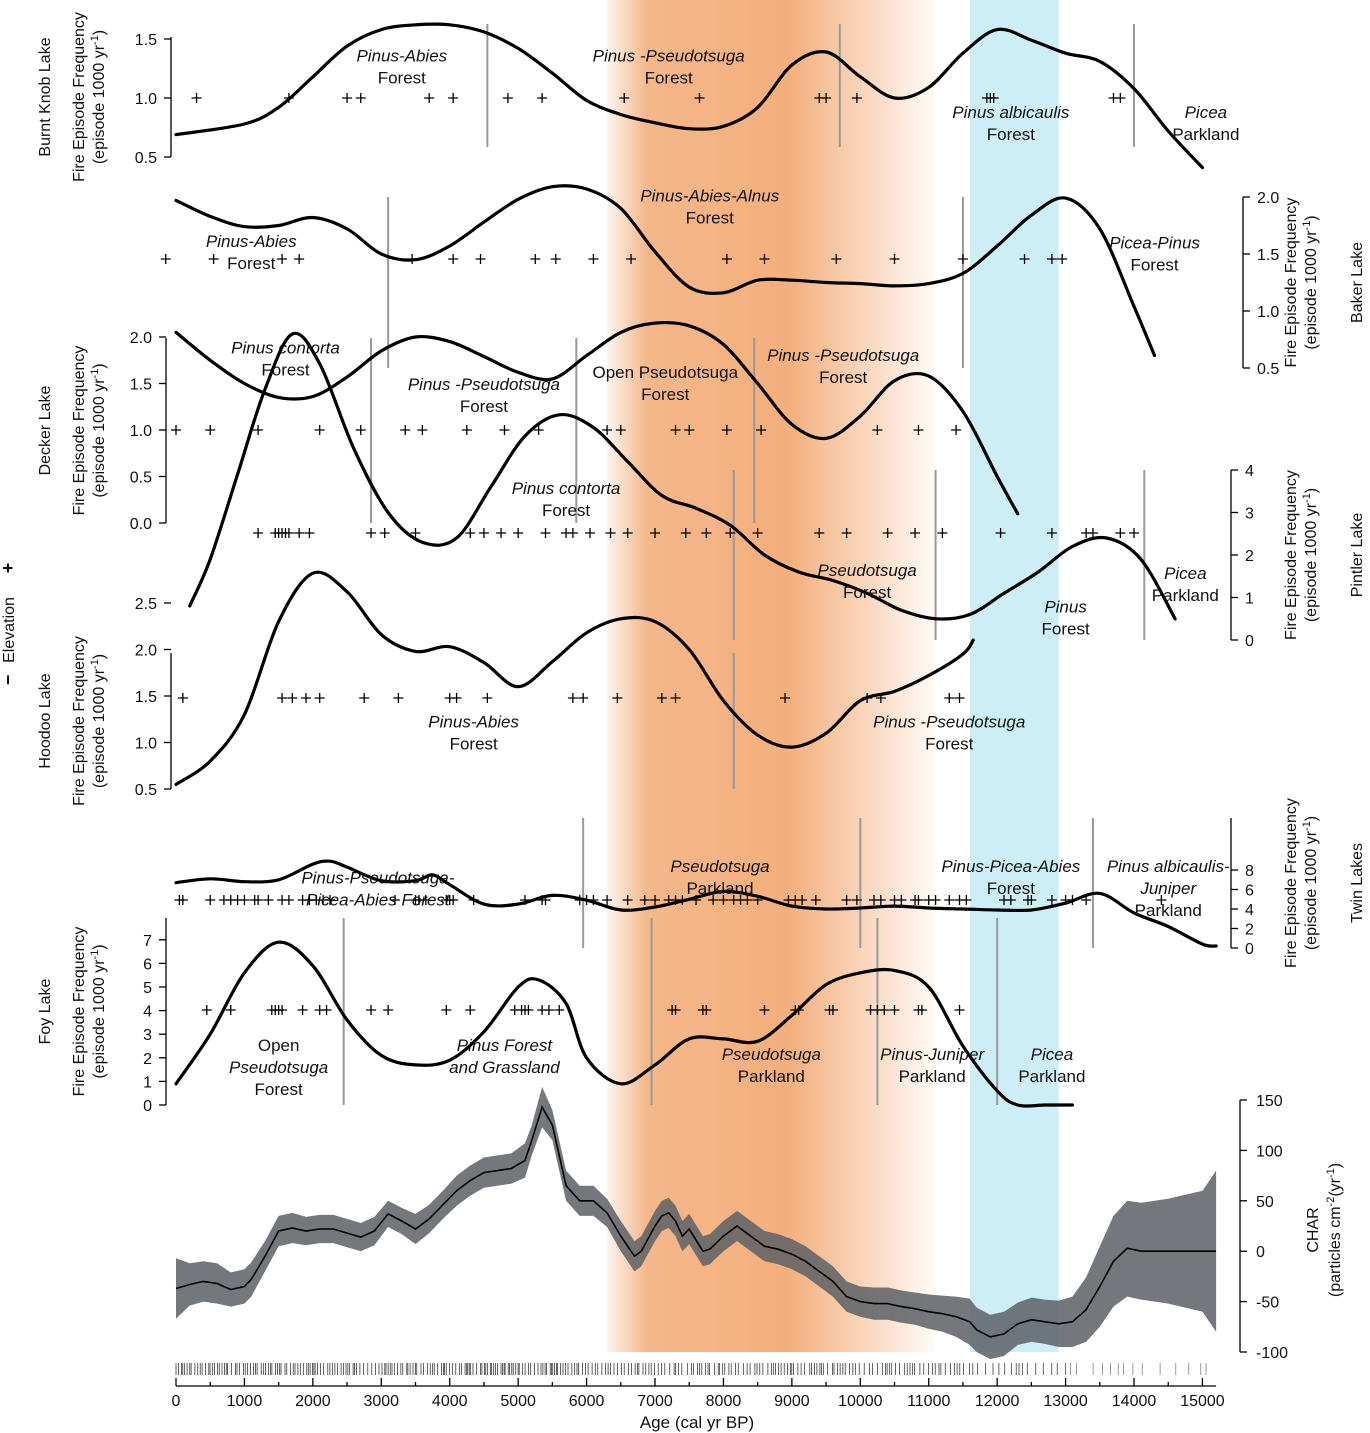 The height and width of the screenshot is (1433, 1370). What do you see at coordinates (843, 366) in the screenshot?
I see `vegetation-zone-label: Pinus -Pseudotsuga Forest` at bounding box center [843, 366].